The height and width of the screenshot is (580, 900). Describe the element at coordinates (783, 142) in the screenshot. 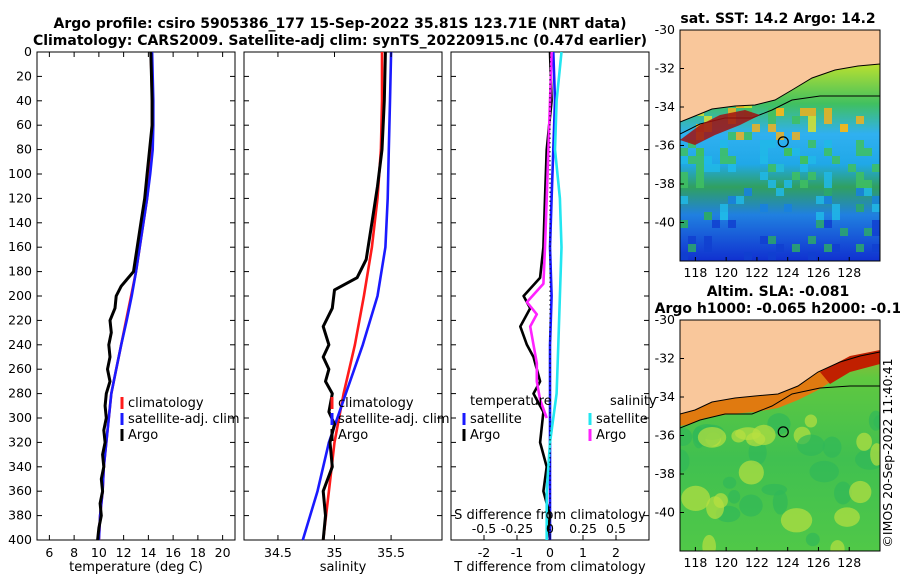

I see `sst-argo-marker` at that location.